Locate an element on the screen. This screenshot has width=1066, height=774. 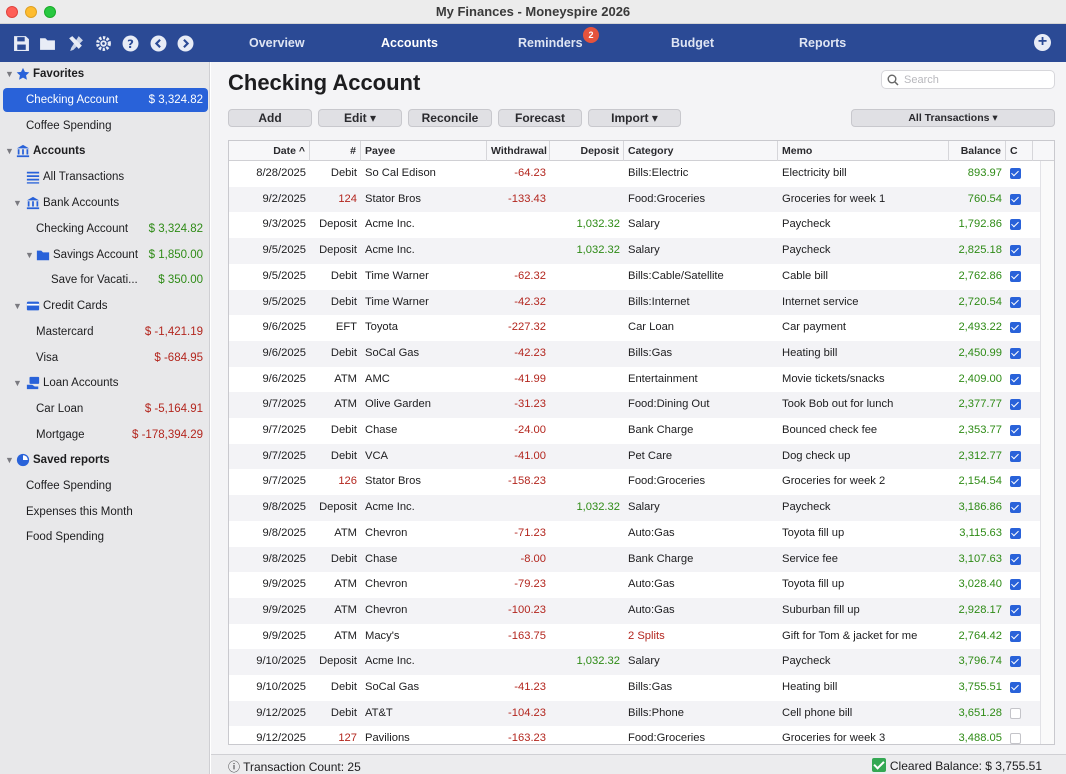
sidebar-item-checking-account: Checking Account $ 3,324.82 is located at coordinates (105, 229).